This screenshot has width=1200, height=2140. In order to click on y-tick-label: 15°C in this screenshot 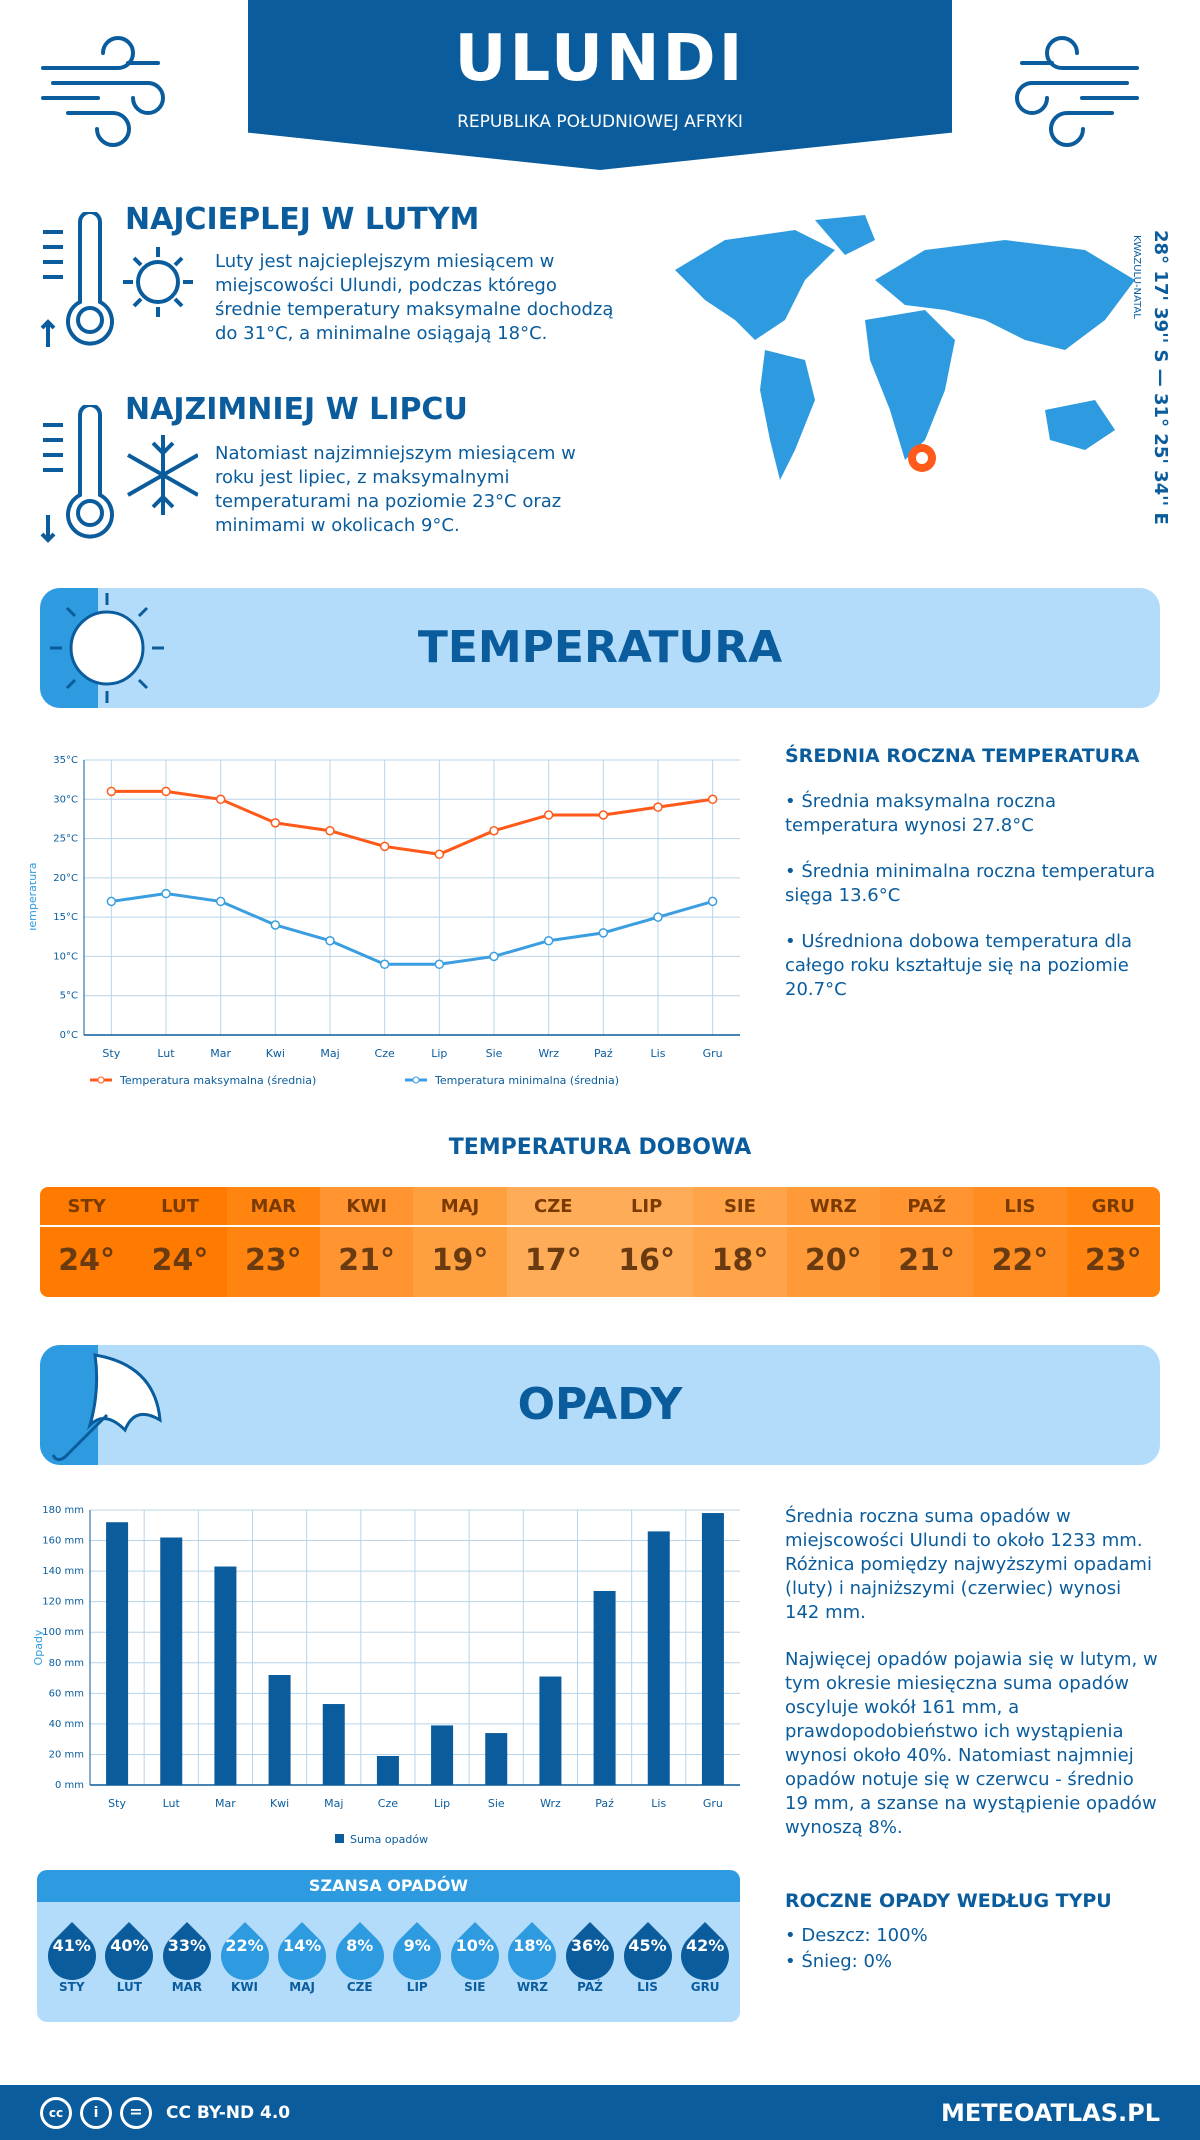, I will do `click(65, 917)`.